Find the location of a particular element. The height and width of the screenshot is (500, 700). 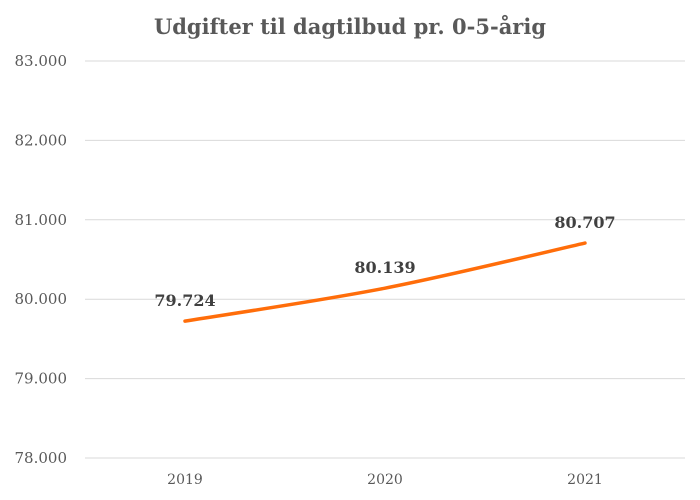

data-label: 80.139 is located at coordinates (384, 267).